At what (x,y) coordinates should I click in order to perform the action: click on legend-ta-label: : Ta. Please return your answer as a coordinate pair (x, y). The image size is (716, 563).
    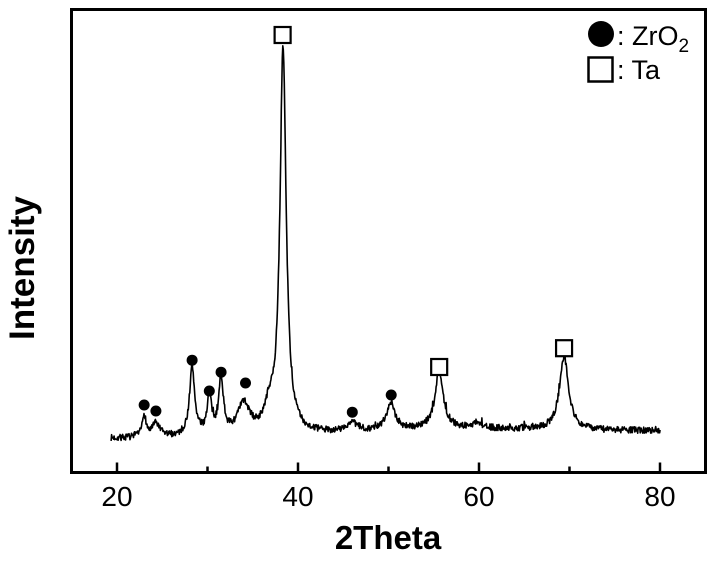
    Looking at the image, I should click on (639, 70).